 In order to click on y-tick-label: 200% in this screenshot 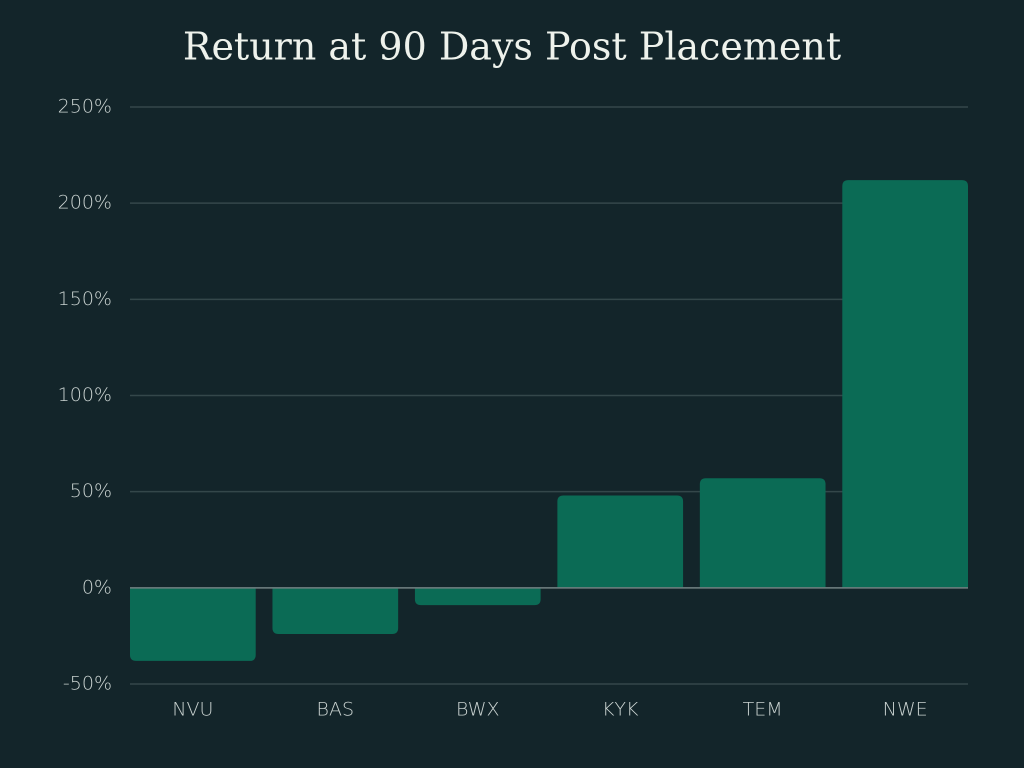, I will do `click(85, 203)`.